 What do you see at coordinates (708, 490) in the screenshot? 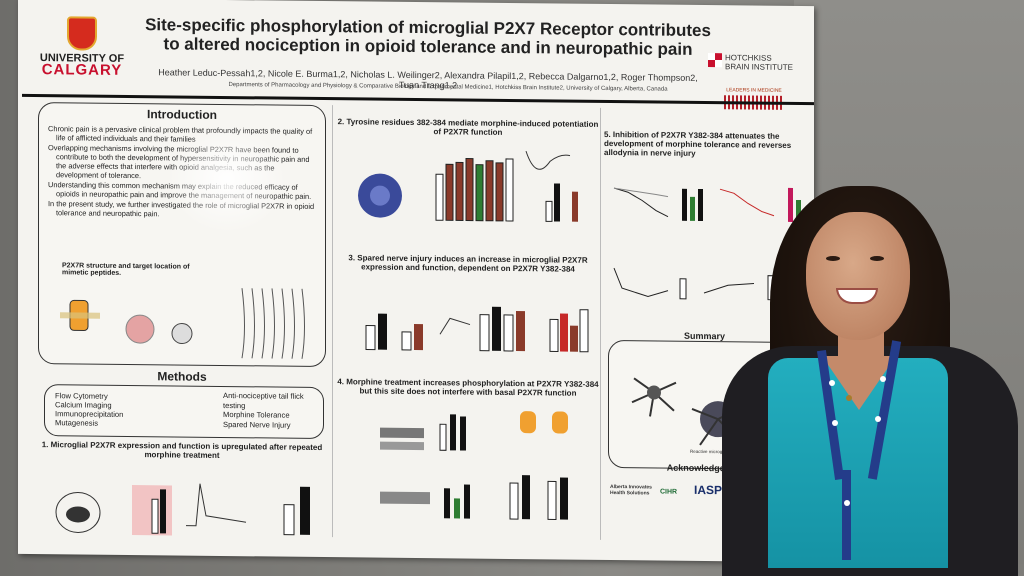
I see `sponsor-iasp: IASP` at bounding box center [708, 490].